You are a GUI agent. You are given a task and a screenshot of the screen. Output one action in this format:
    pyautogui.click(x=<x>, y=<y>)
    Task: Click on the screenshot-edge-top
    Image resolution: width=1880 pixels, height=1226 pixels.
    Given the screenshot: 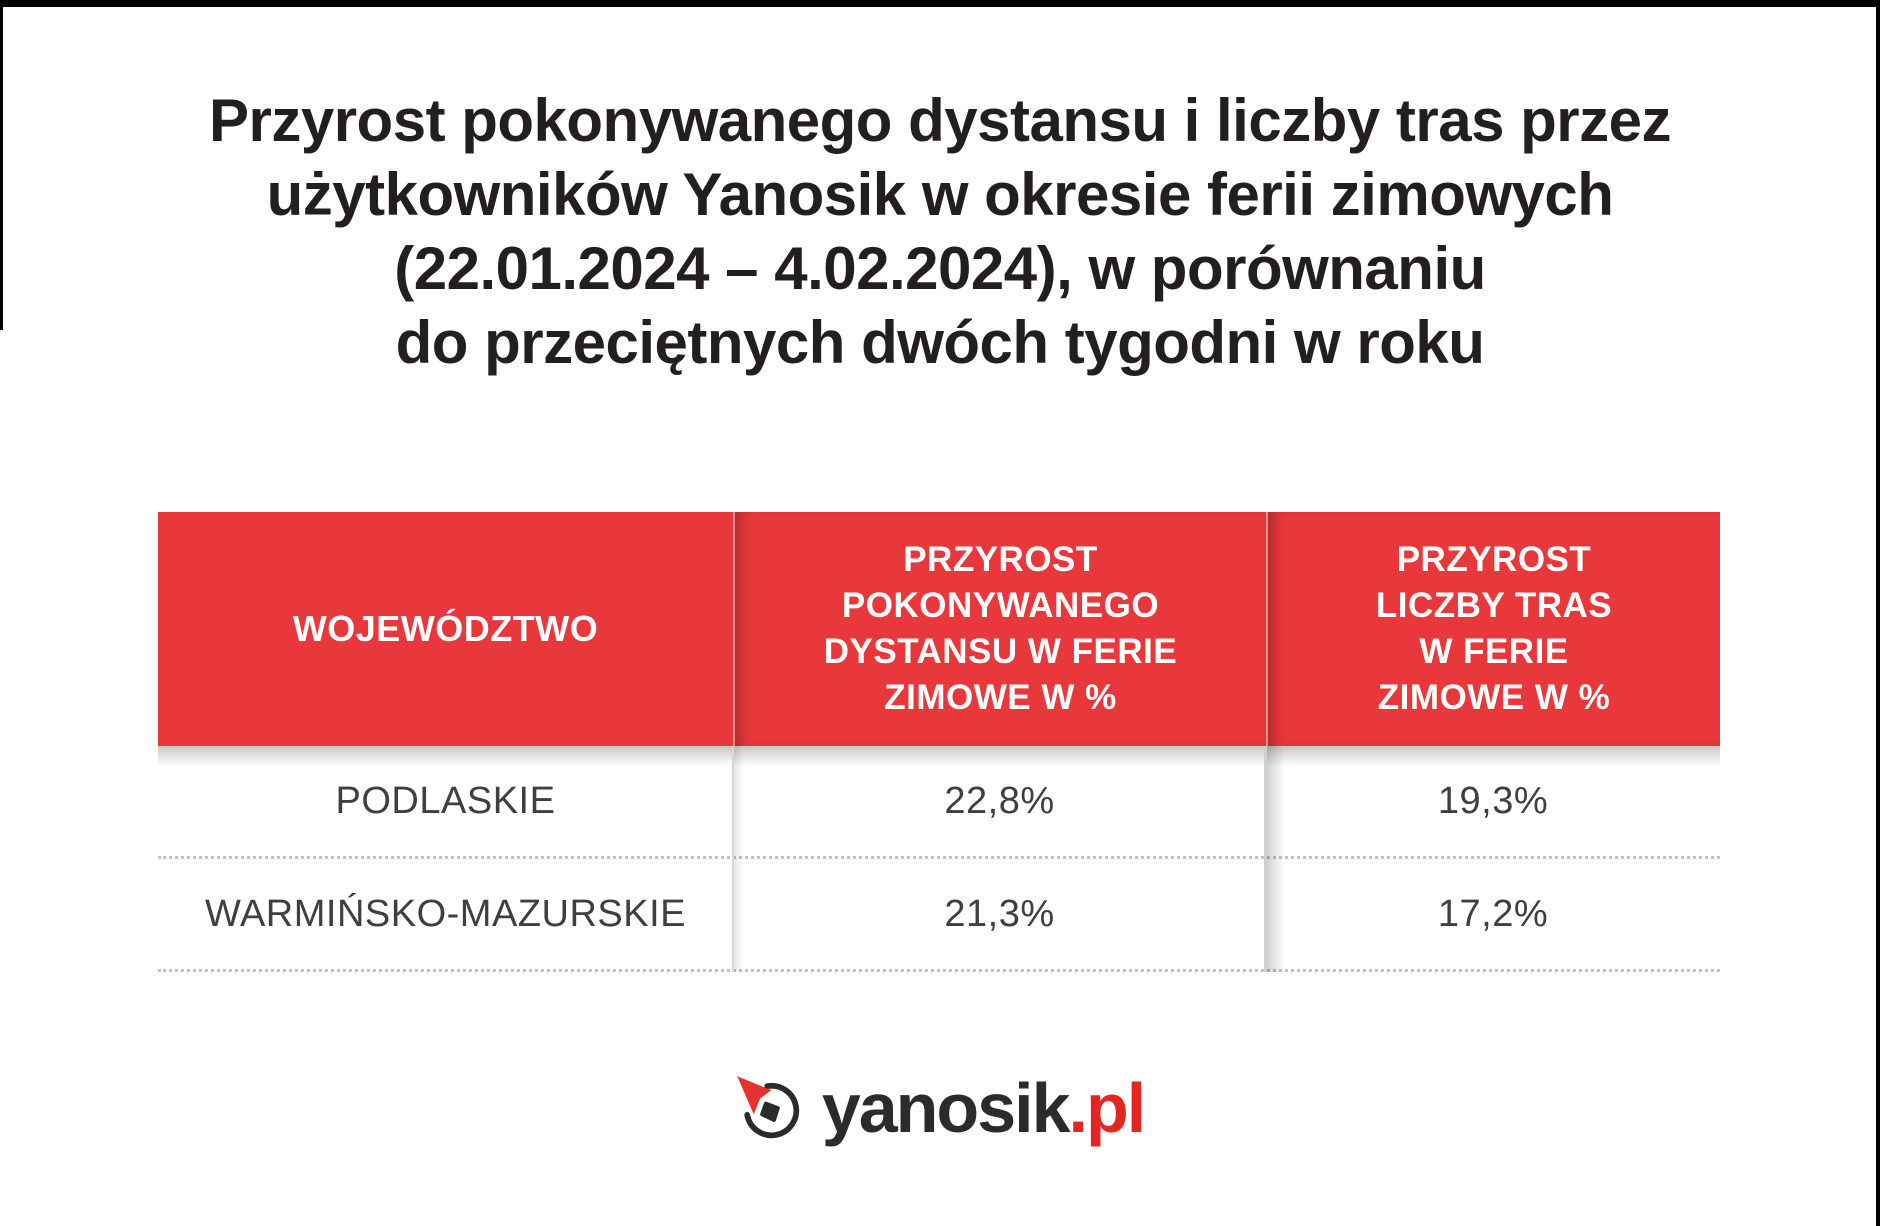 What is the action you would take?
    pyautogui.click(x=940, y=3)
    